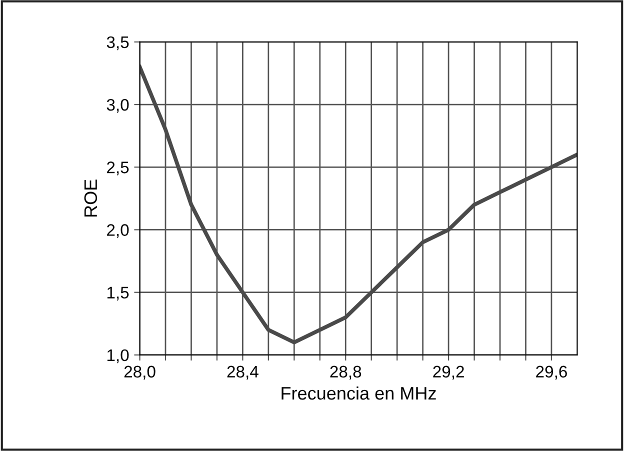 This screenshot has width=624, height=451. Describe the element at coordinates (346, 373) in the screenshot. I see `x-tick-label: 28,8` at that location.